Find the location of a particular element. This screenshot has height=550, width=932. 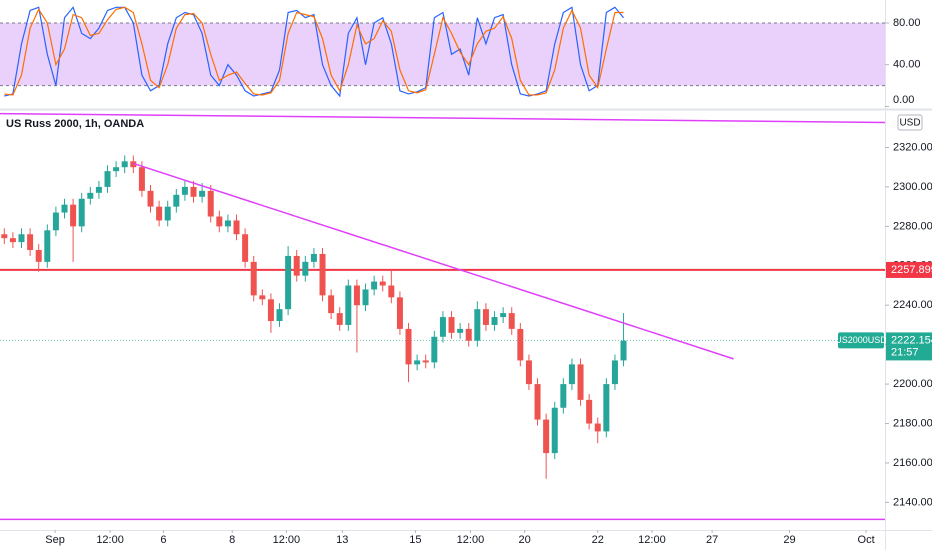

symbol-tag is located at coordinates (861, 340).